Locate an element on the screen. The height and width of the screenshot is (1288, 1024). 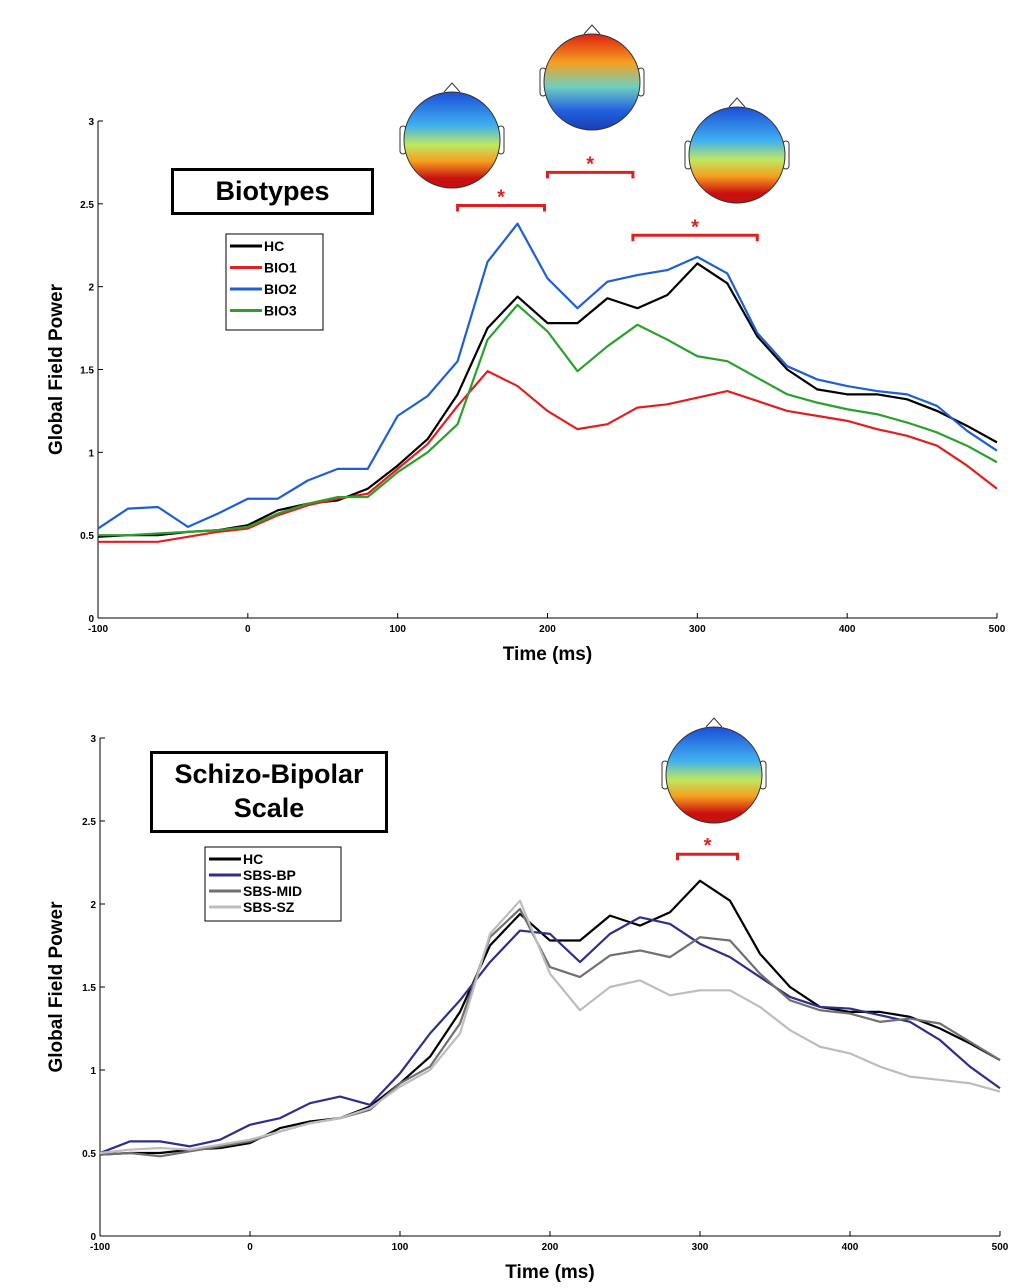
legend-label: BIO1 is located at coordinates (280, 268).